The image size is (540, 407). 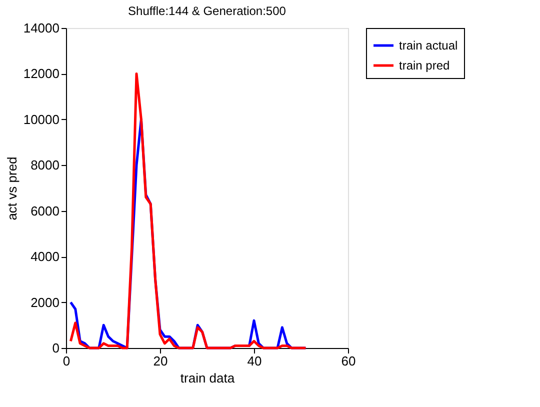 What do you see at coordinates (41, 74) in the screenshot?
I see `y-tick-label: 12000` at bounding box center [41, 74].